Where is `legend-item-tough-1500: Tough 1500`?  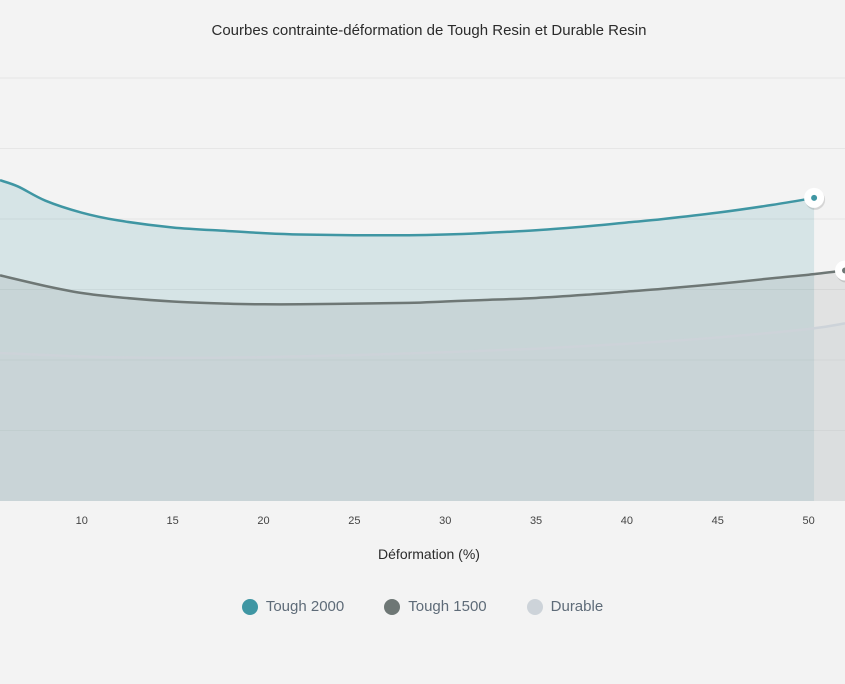 legend-item-tough-1500: Tough 1500 is located at coordinates (435, 606).